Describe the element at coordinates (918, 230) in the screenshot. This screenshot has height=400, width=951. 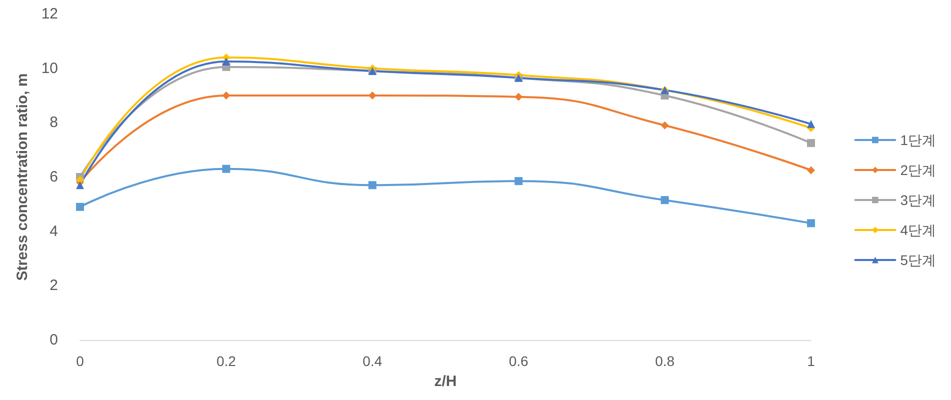
I see `legend-label: 4단계` at that location.